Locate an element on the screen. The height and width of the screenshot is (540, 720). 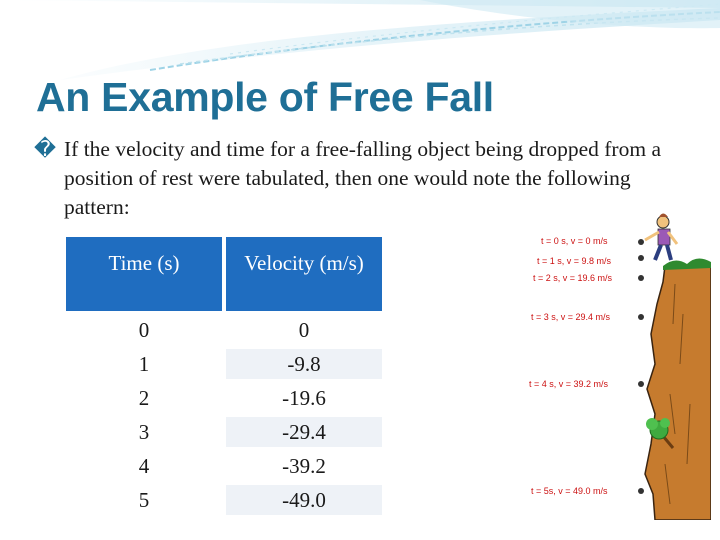
fall-label: t = 1 s, v = 9.8 m/s is located at coordinates (574, 261).